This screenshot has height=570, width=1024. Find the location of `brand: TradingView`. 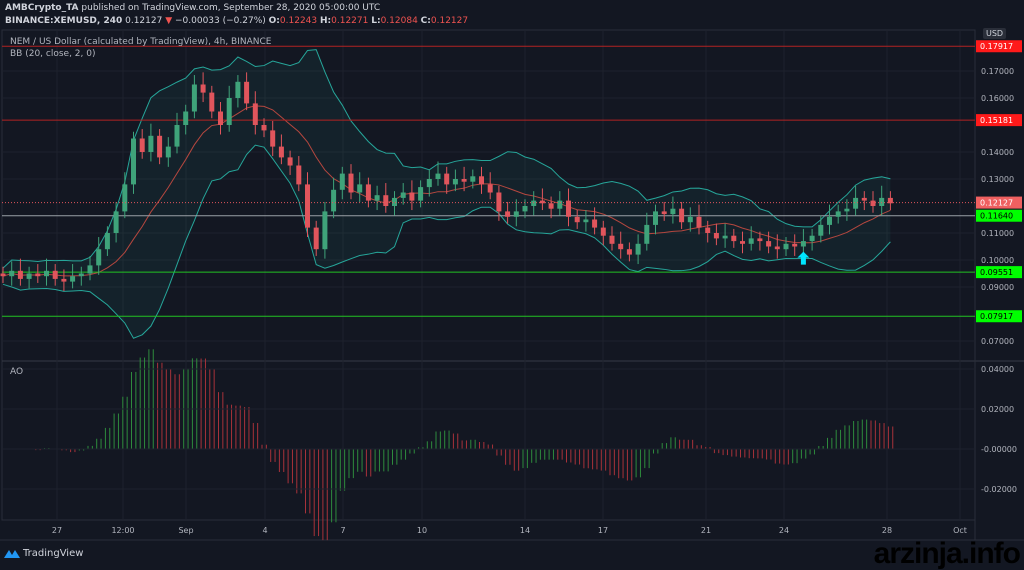

brand: TradingView is located at coordinates (53, 553).